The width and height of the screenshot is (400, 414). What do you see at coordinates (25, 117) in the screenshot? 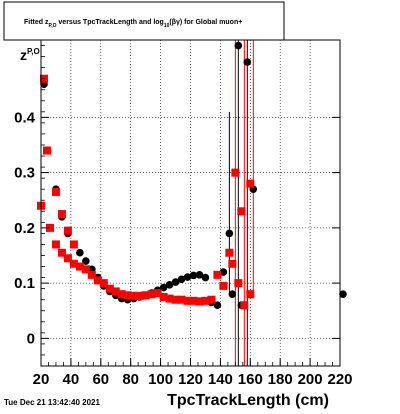
I see `y-tick-label: 0.4` at bounding box center [25, 117].